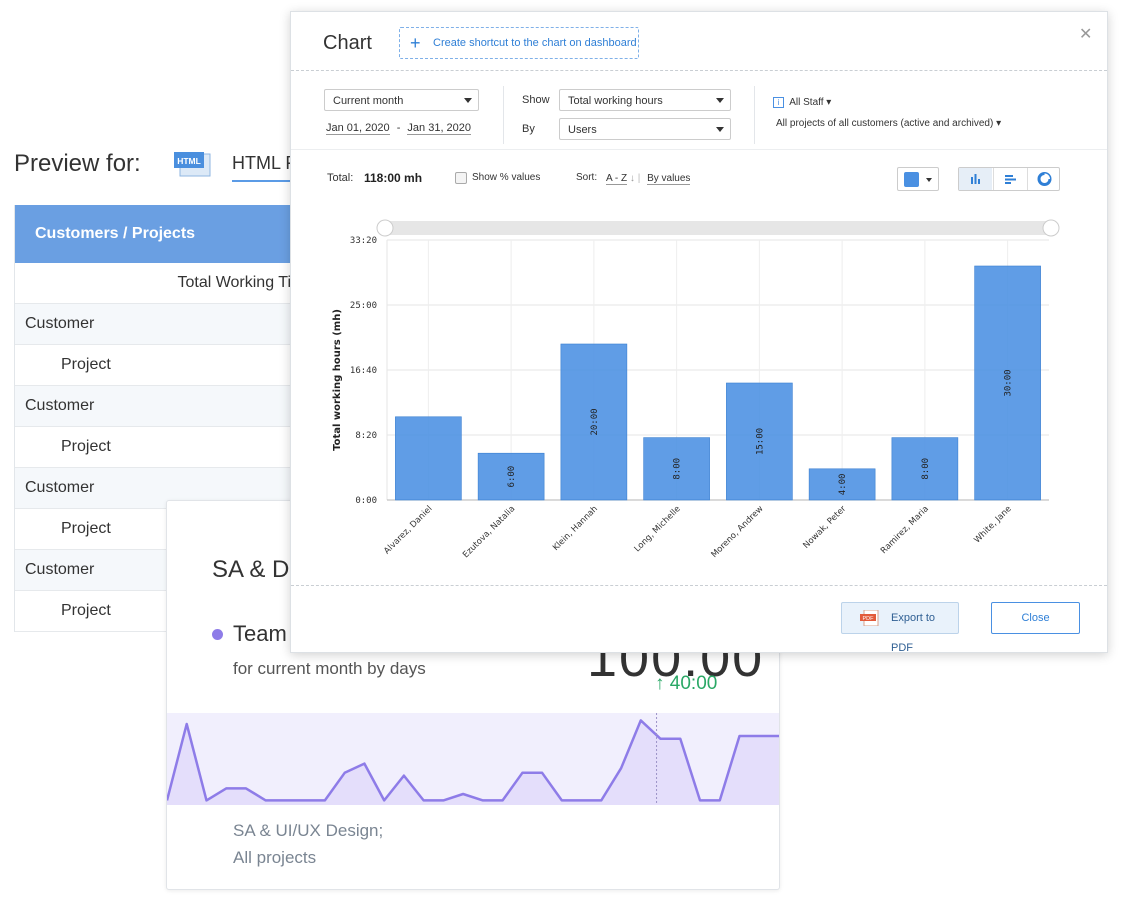  I want to click on pie-view-button, so click(1044, 179).